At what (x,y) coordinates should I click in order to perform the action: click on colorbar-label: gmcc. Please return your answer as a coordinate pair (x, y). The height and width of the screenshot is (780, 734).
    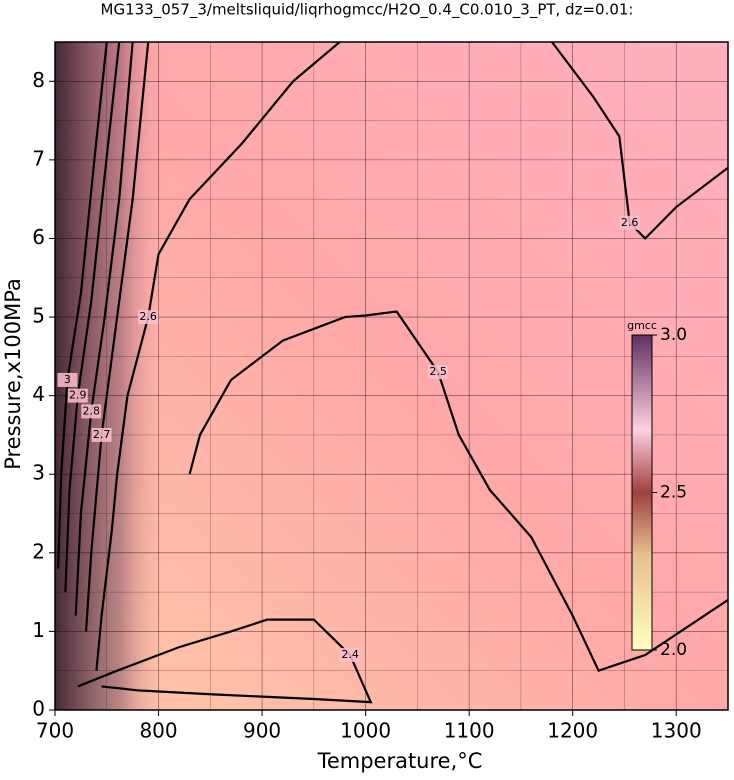
    Looking at the image, I should click on (642, 325).